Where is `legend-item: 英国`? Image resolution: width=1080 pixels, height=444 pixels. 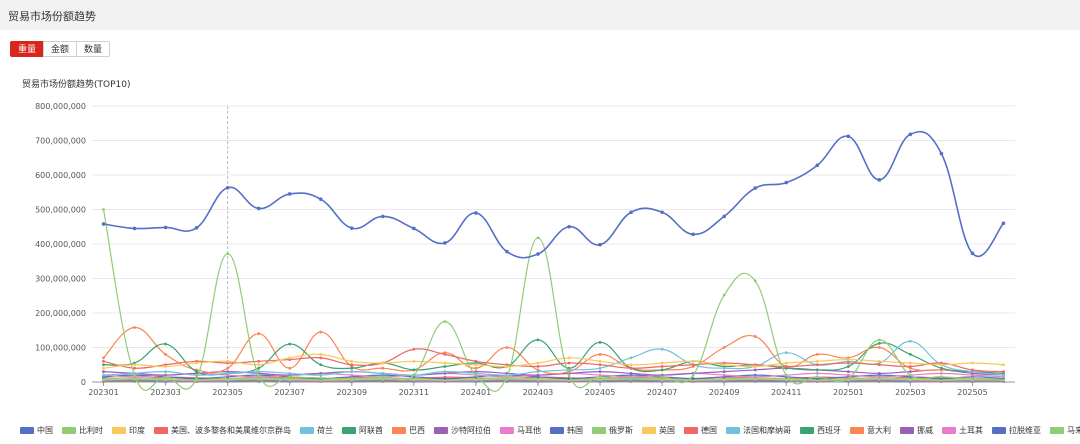 legend-item: 英国 is located at coordinates (658, 430).